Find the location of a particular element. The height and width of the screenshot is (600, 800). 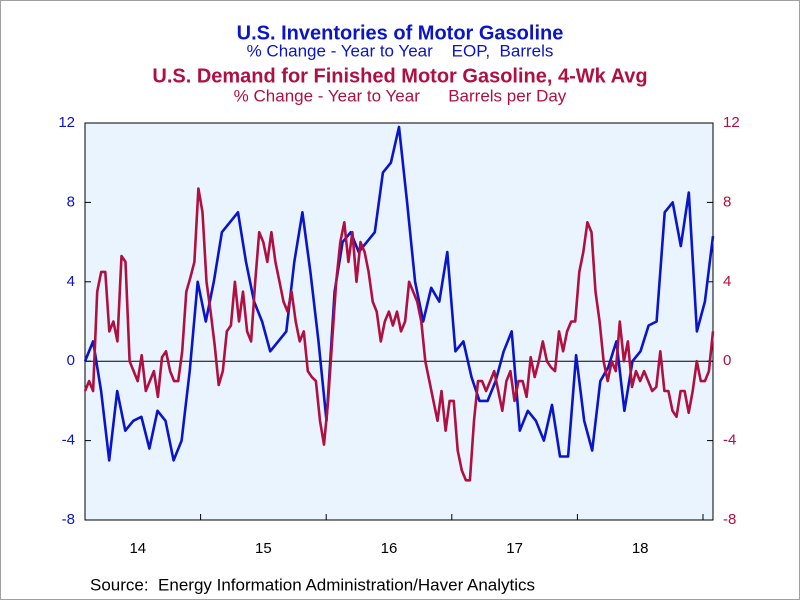

y2-tick-label: 12 is located at coordinates (731, 122).